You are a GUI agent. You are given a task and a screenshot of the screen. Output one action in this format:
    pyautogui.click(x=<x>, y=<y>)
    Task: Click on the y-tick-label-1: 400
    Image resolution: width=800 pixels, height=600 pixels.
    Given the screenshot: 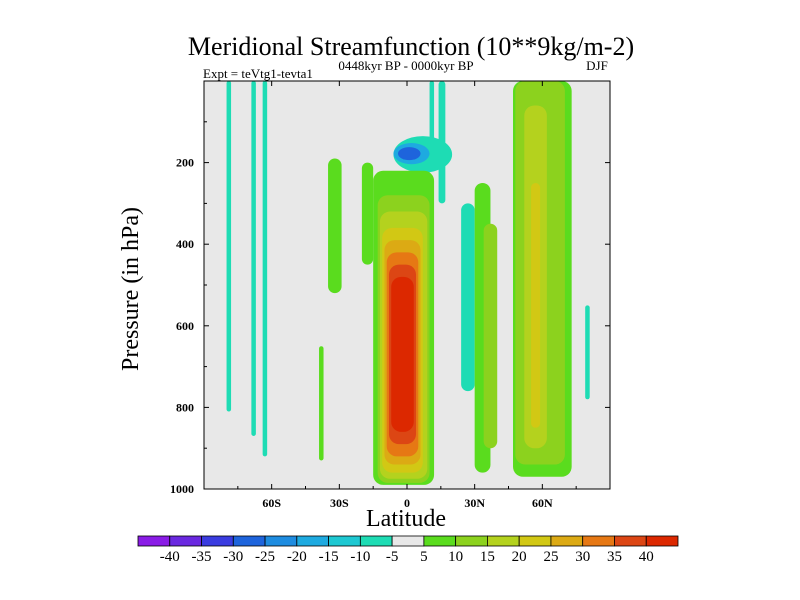 What is the action you would take?
    pyautogui.click(x=185, y=244)
    